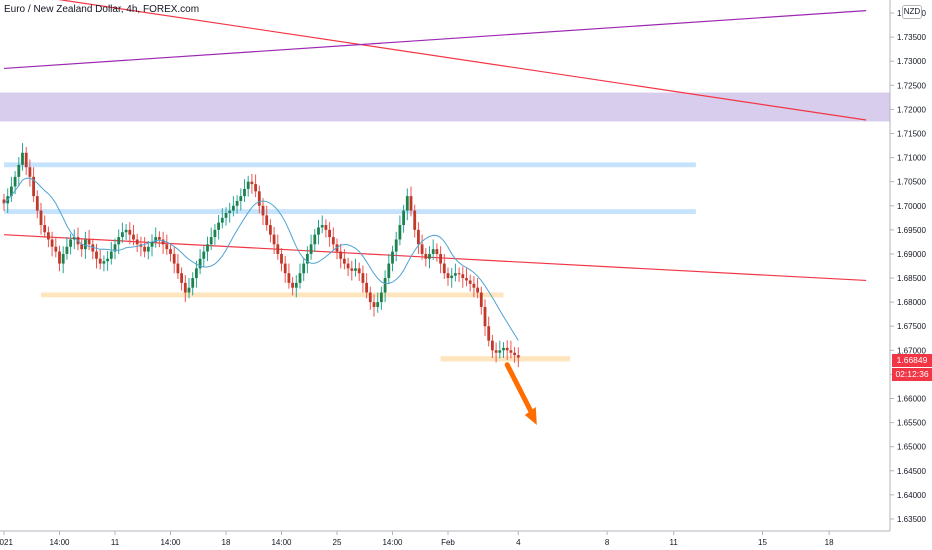 The image size is (932, 550). Describe the element at coordinates (911, 495) in the screenshot. I see `price-tick-label: 1.64000` at that location.